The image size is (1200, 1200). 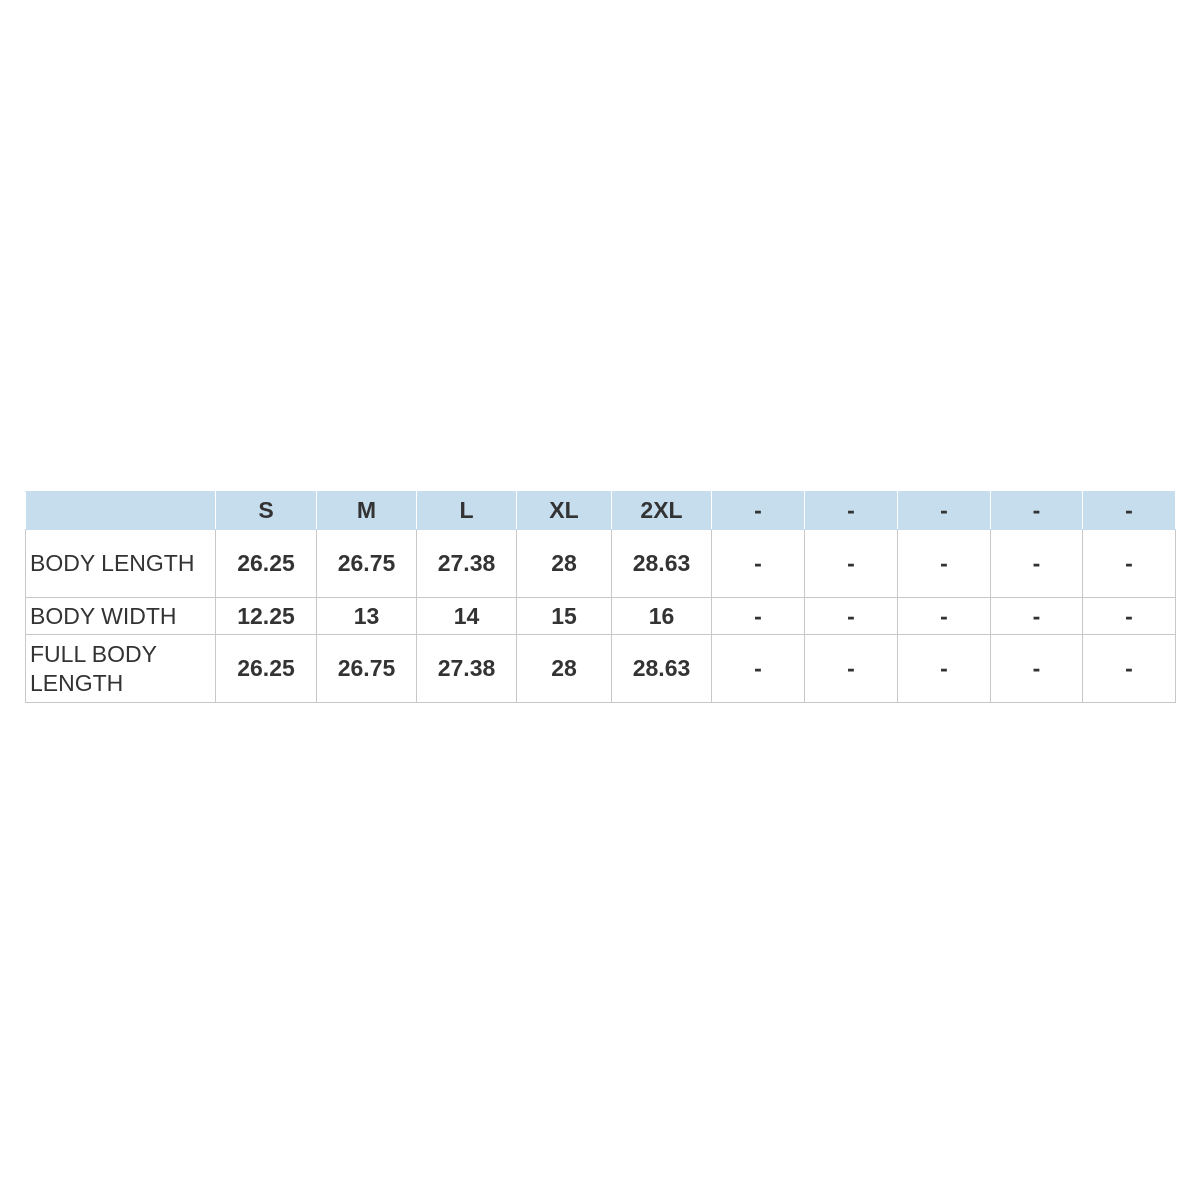 I want to click on row-label: BODY LENGTH, so click(x=120, y=563).